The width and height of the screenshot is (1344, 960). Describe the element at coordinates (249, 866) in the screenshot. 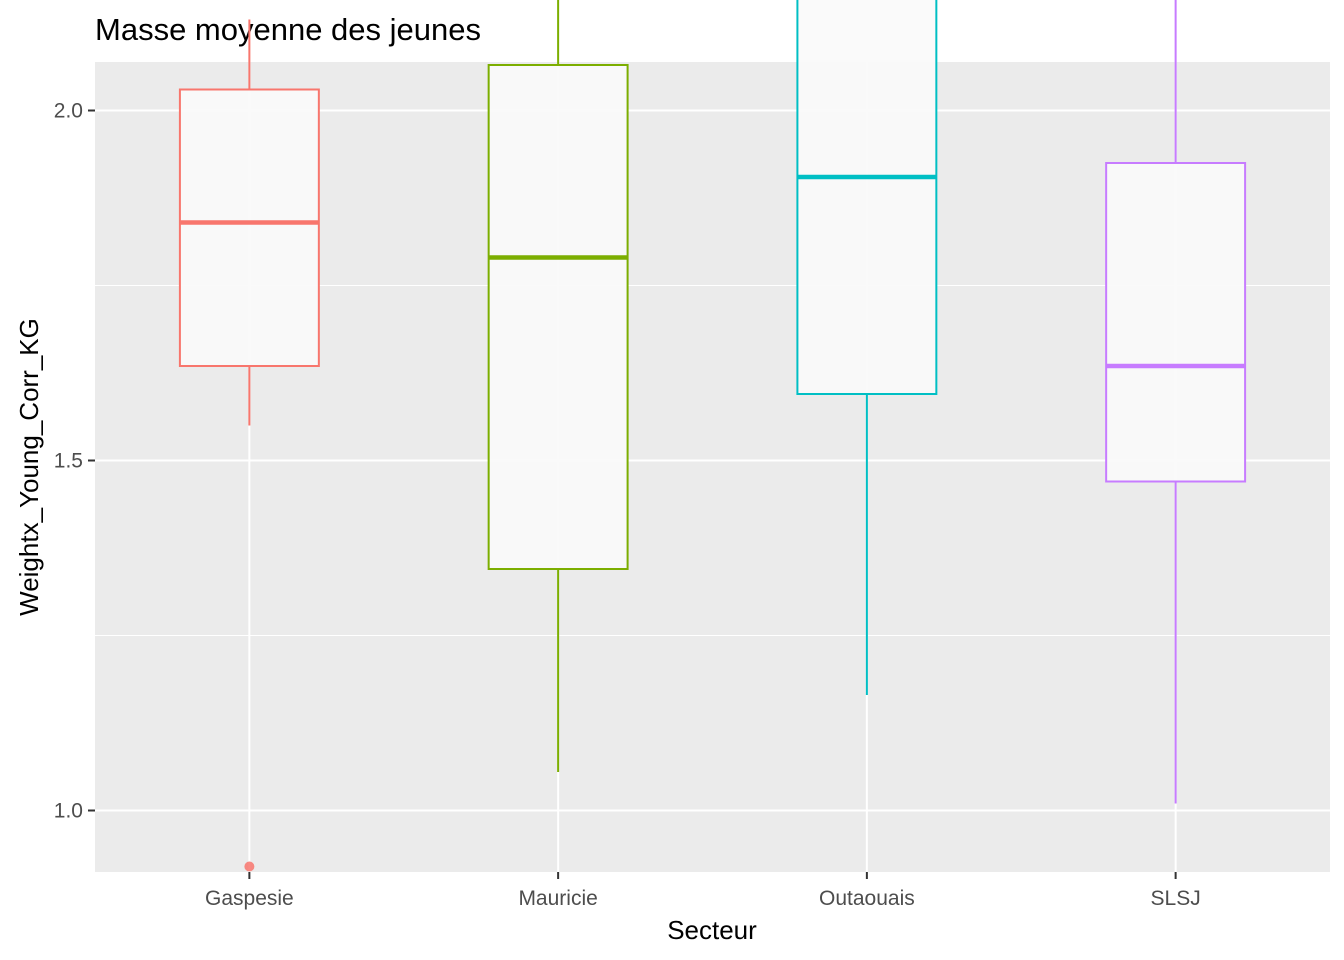

I see `outlier-point` at that location.